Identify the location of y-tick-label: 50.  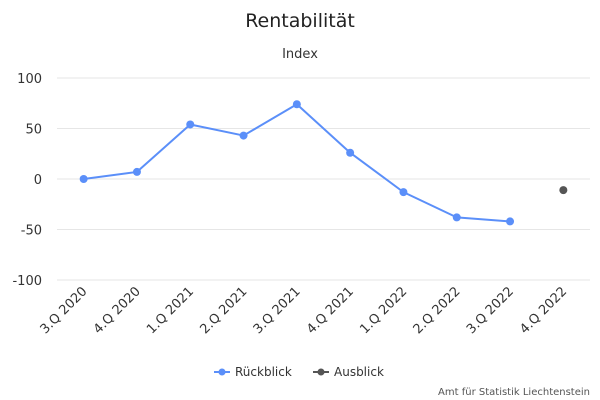
(33, 130).